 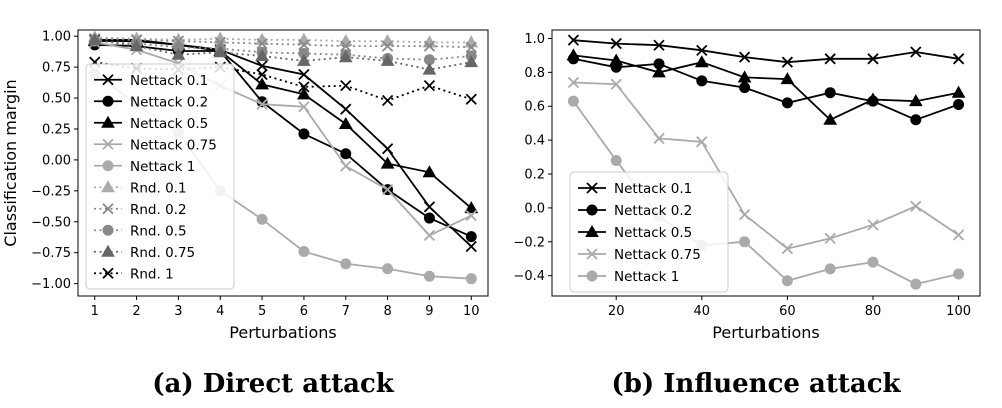 I want to click on x-tick-label: 80, so click(x=873, y=311).